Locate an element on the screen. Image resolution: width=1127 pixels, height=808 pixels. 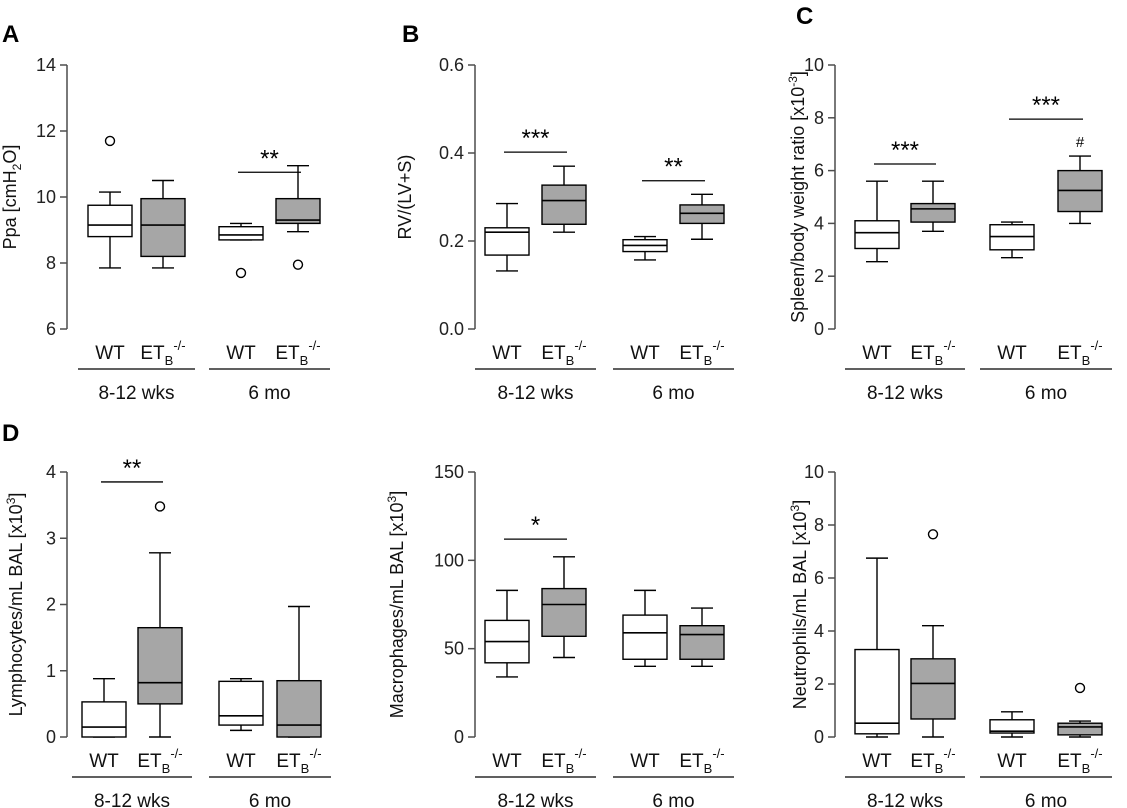
y-axis-label-text: Macrophages/mL BAL [x10 is located at coordinates (397, 610).